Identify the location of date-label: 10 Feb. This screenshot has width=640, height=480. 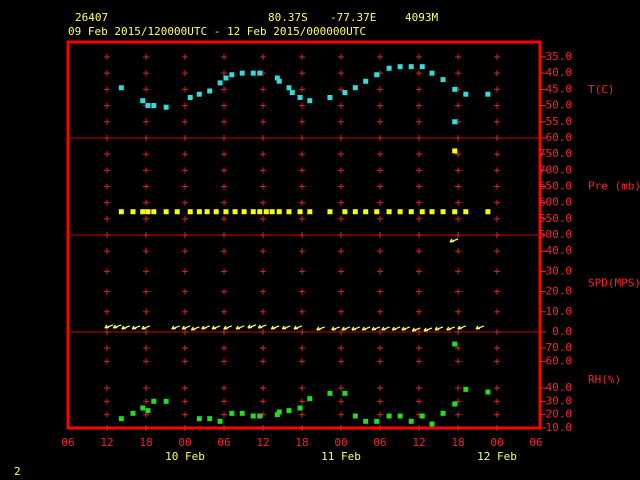
(185, 456).